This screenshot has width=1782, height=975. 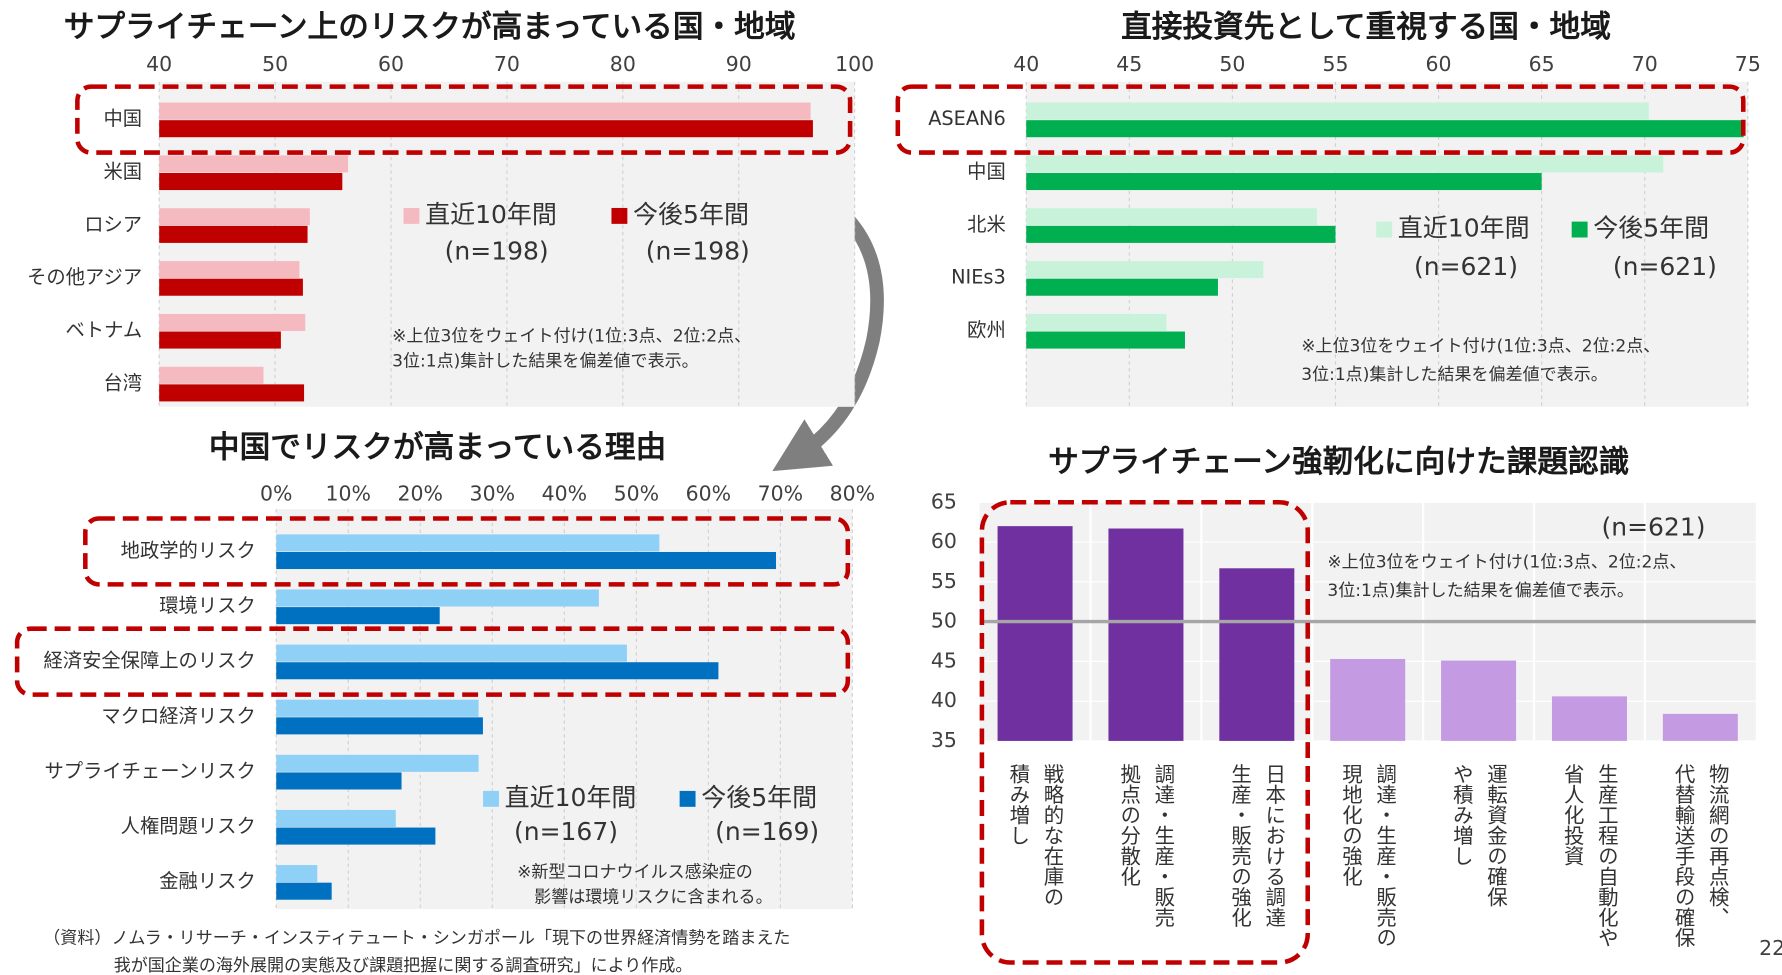 What do you see at coordinates (1439, 64) in the screenshot?
I see `x-tick-label: 60` at bounding box center [1439, 64].